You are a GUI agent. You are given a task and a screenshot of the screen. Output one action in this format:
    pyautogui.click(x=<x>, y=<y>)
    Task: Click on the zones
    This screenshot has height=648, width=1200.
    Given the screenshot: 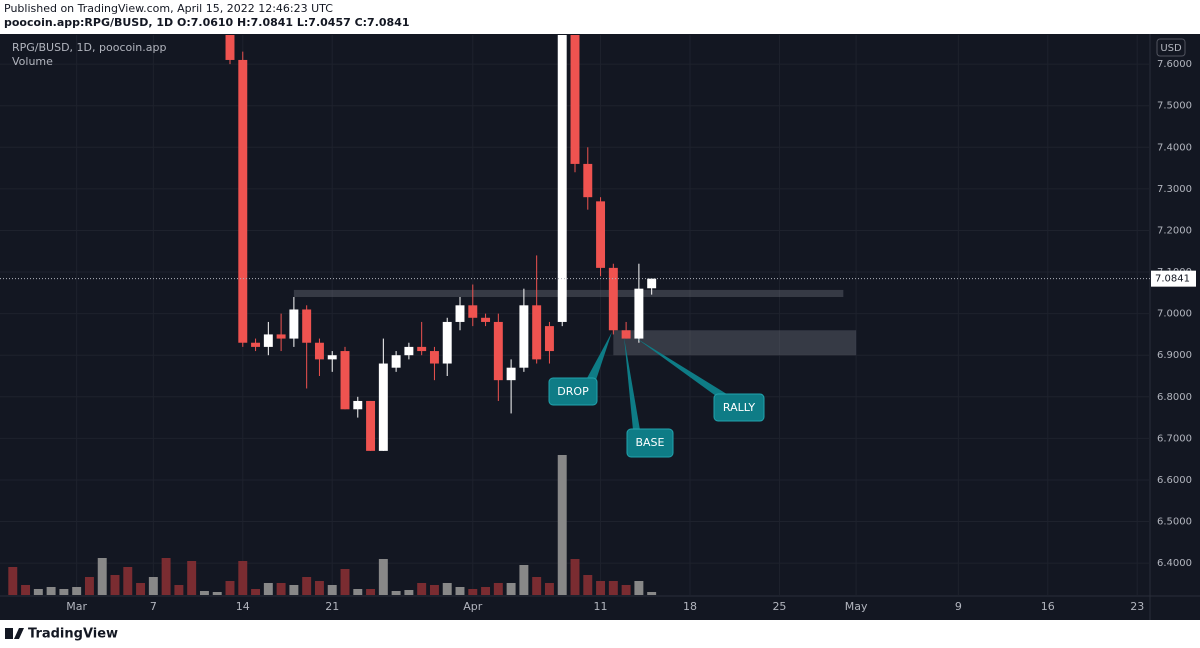 What is the action you would take?
    pyautogui.click(x=575, y=322)
    